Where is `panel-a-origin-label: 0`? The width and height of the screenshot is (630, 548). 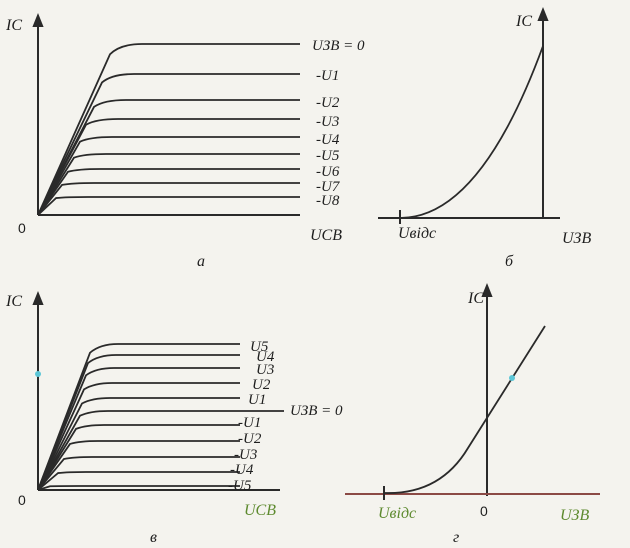
panel-a-origin-label: 0 is located at coordinates (22, 228).